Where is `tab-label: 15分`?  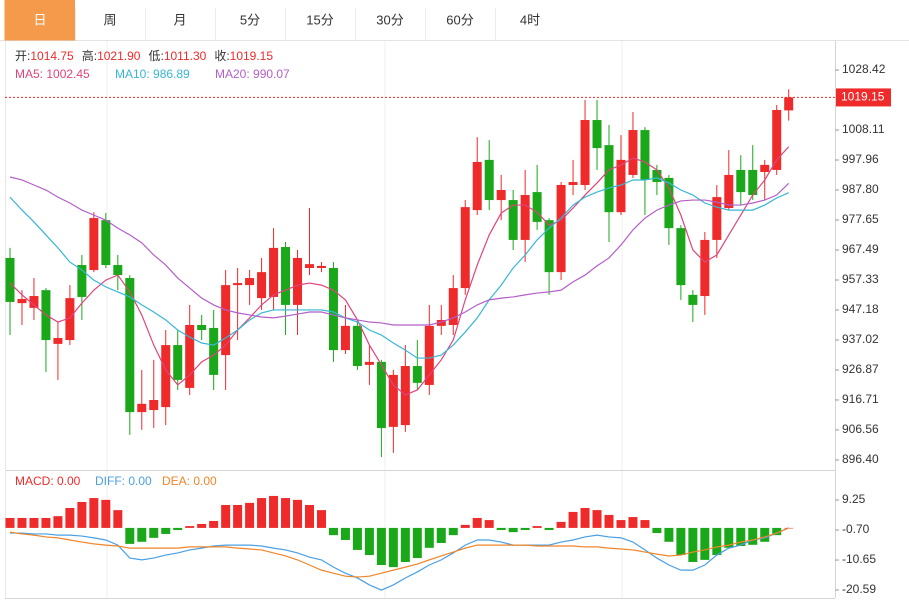 tab-label: 15分 is located at coordinates (319, 19).